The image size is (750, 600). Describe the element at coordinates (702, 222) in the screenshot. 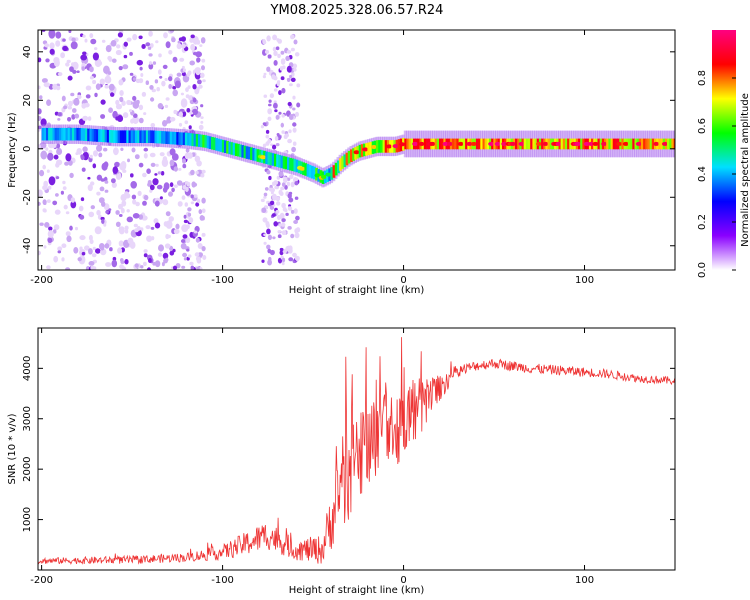

I see `colorbar-tick-label: 0.2` at that location.